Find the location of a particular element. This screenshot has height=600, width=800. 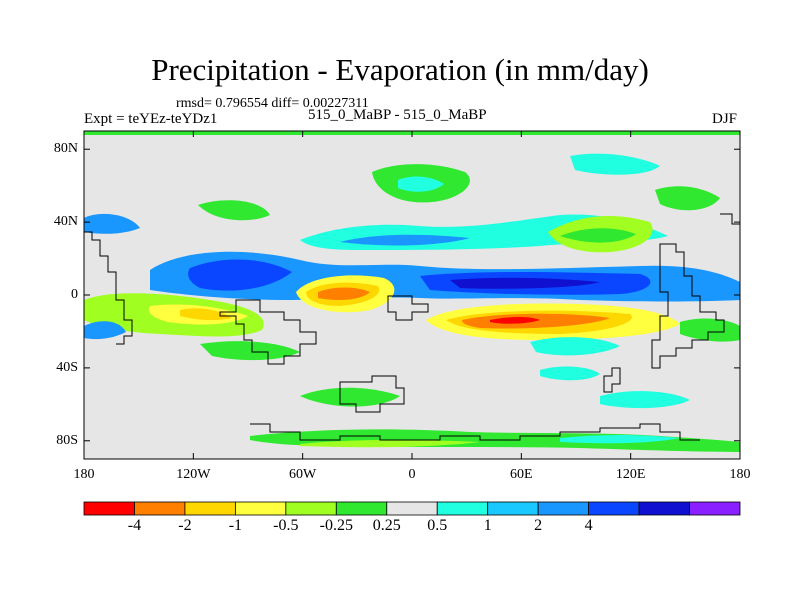

colorbar-label: -1 is located at coordinates (235, 525).